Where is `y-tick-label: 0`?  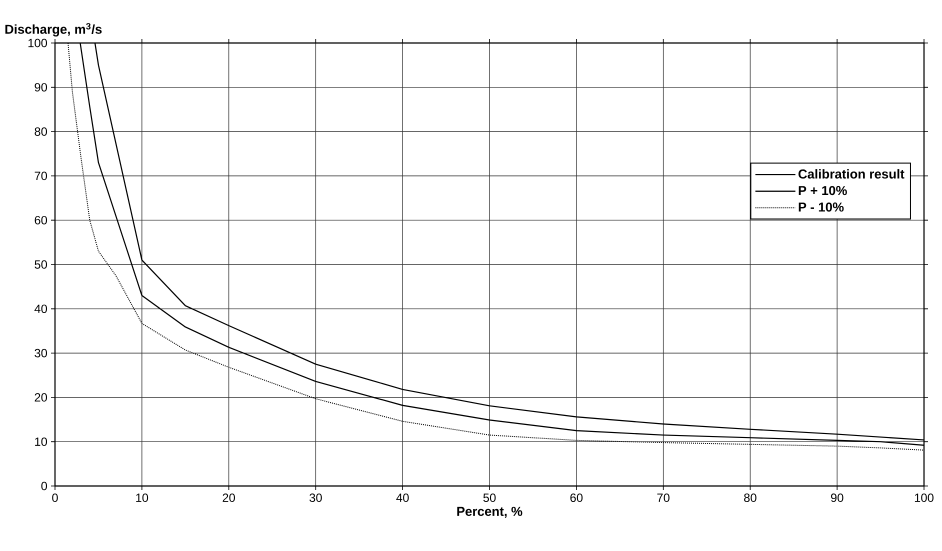 y-tick-label: 0 is located at coordinates (44, 486).